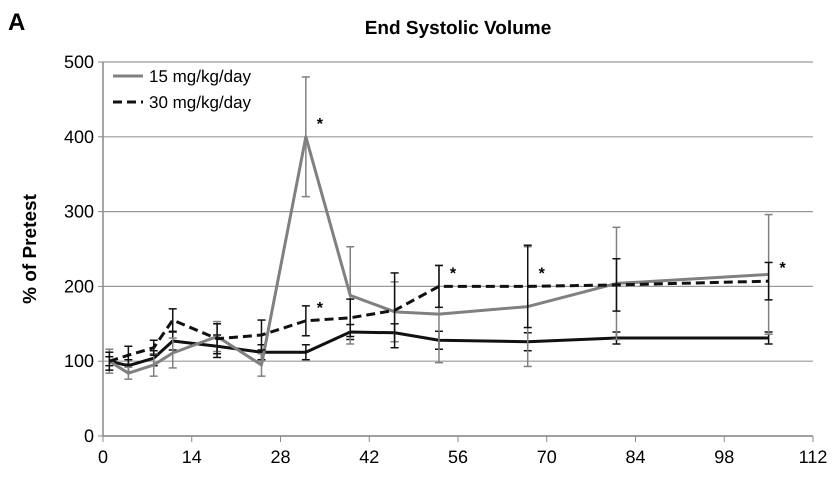  I want to click on x-tick-label: 28, so click(280, 457).